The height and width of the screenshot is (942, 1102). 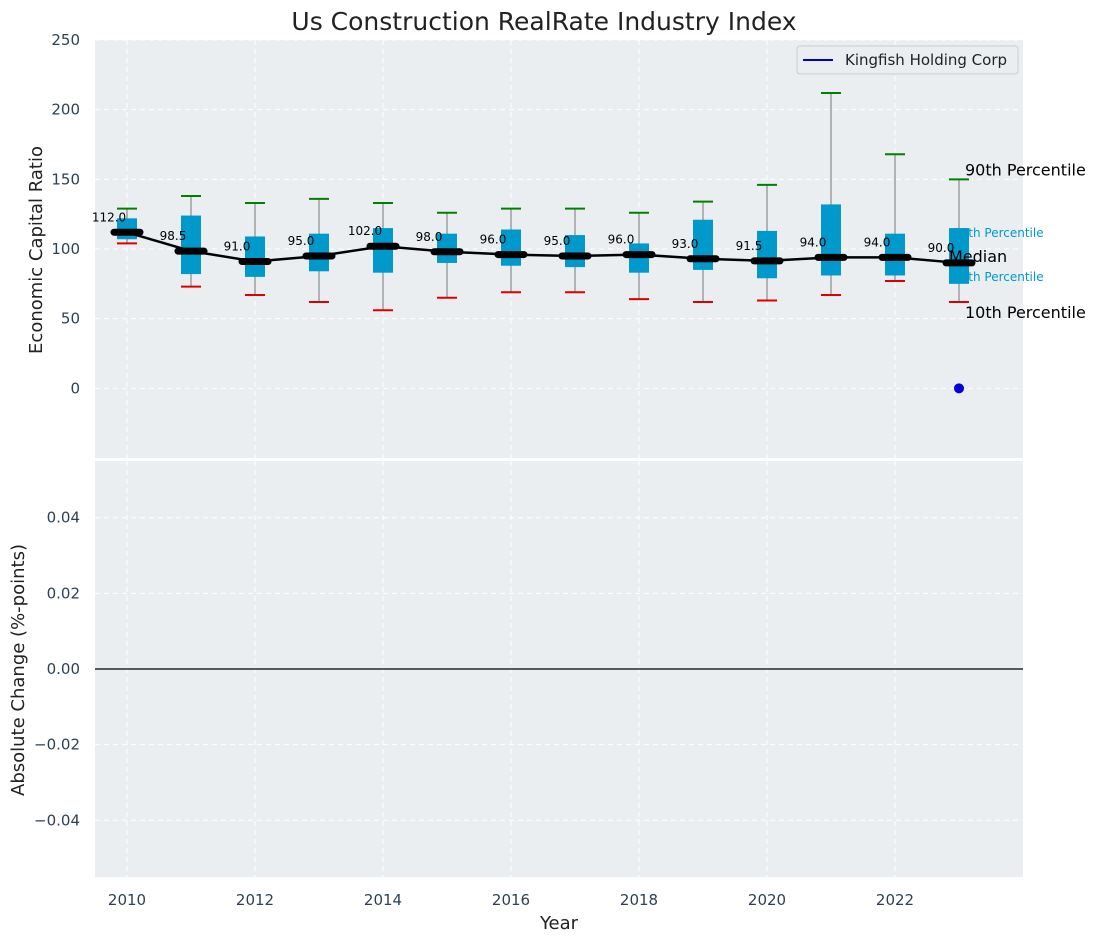 I want to click on x-tick-label: 2022, so click(x=895, y=900).